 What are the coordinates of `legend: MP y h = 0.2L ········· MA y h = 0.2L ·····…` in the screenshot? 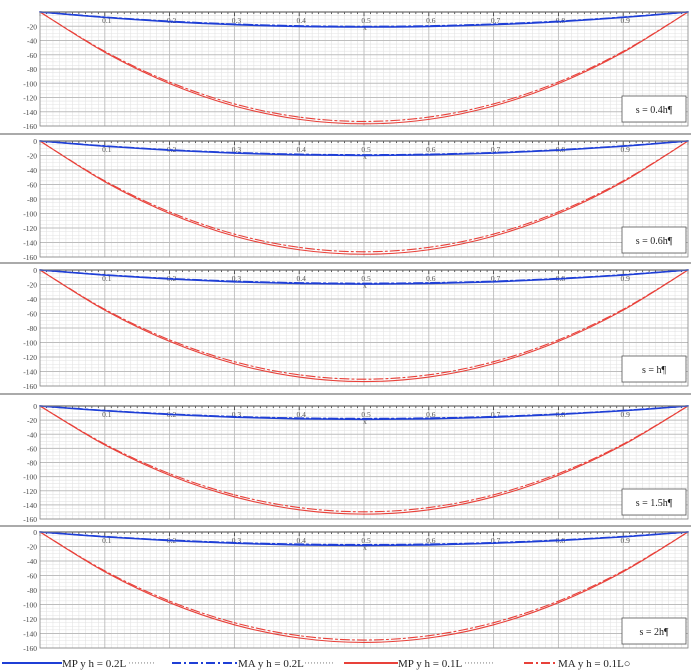 It's located at (316, 664).